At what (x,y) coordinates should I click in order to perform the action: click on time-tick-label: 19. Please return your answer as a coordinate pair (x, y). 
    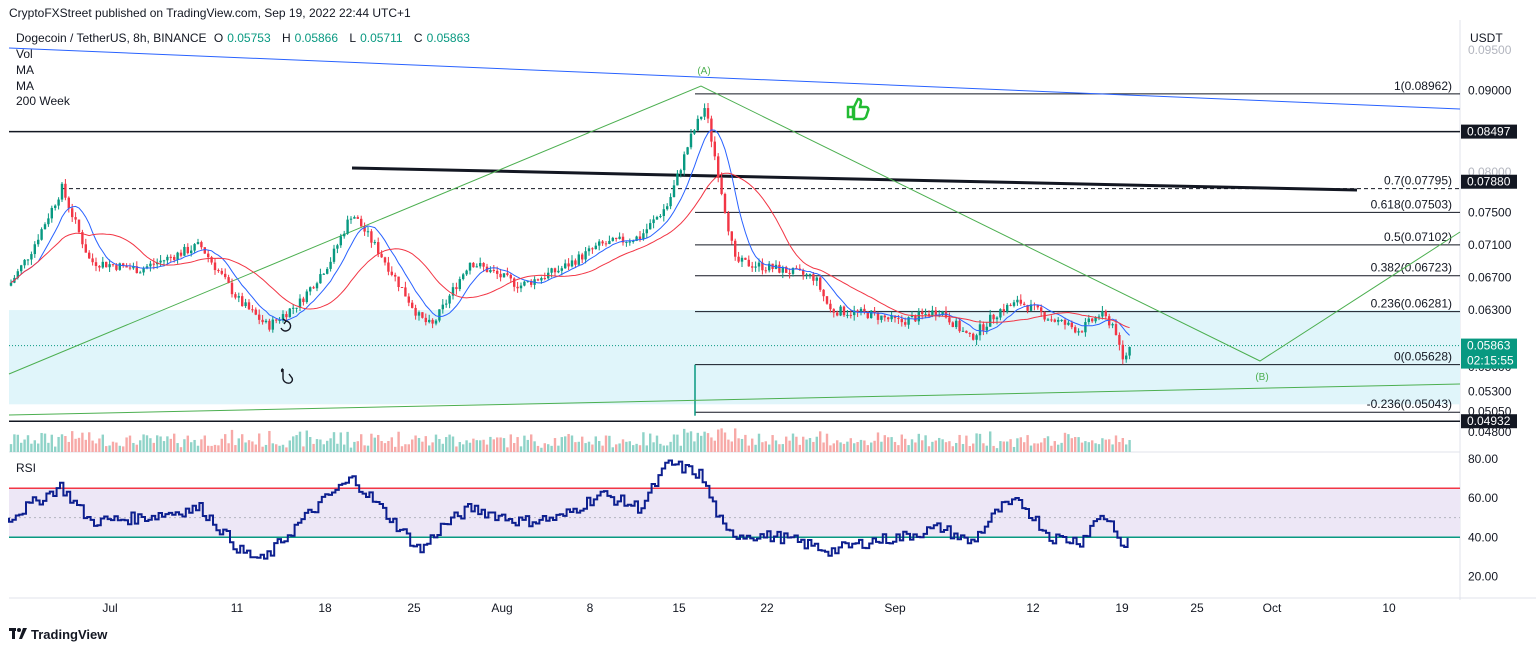
    Looking at the image, I should click on (1122, 608).